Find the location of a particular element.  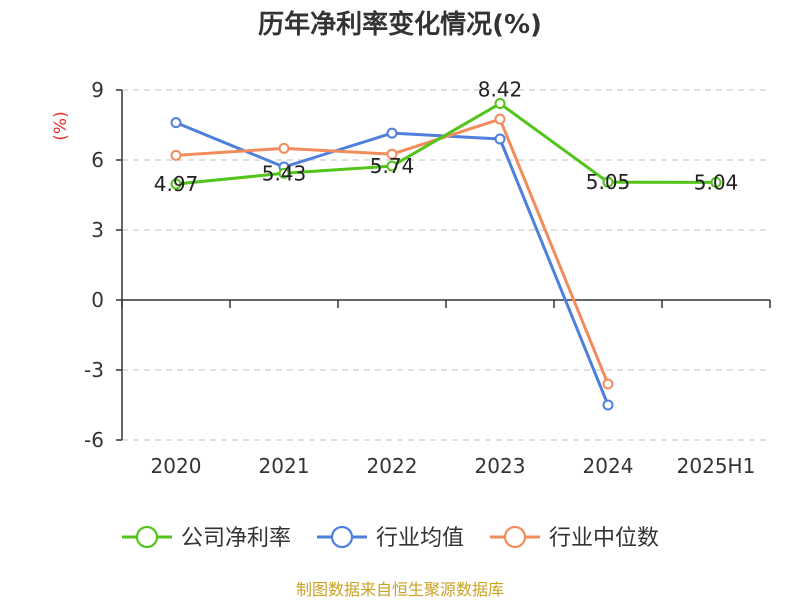

legend-label: 公司净利率 is located at coordinates (236, 538).